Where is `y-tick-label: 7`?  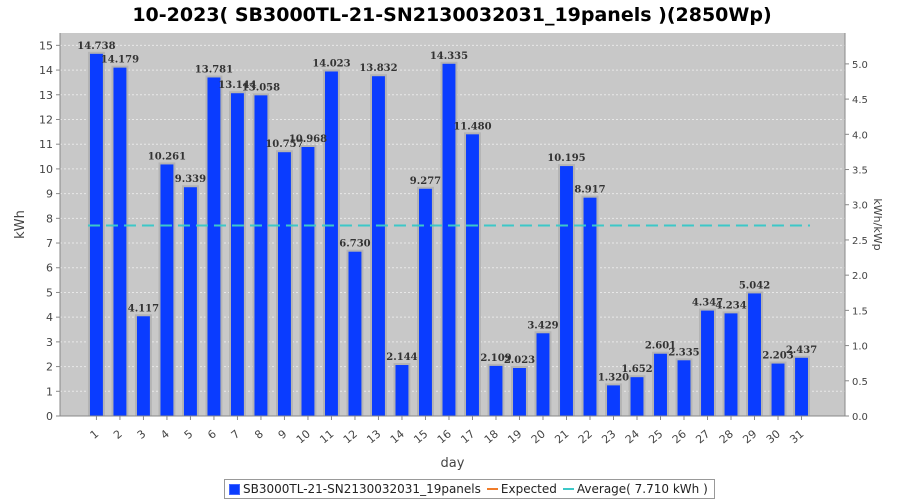
y-tick-label: 7 is located at coordinates (49, 243).